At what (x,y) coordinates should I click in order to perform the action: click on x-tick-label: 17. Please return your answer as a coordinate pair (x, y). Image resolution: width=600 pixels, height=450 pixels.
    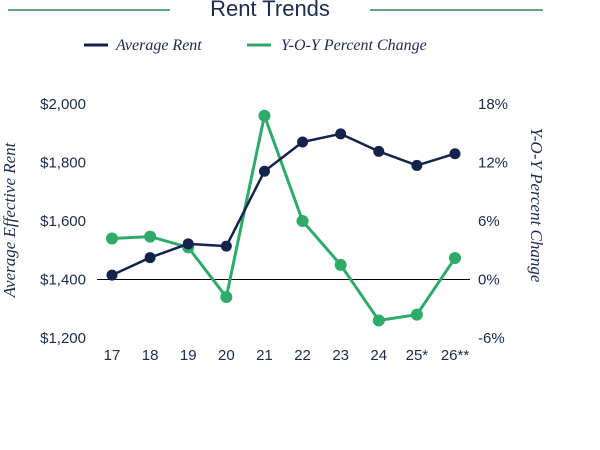
    Looking at the image, I should click on (112, 355).